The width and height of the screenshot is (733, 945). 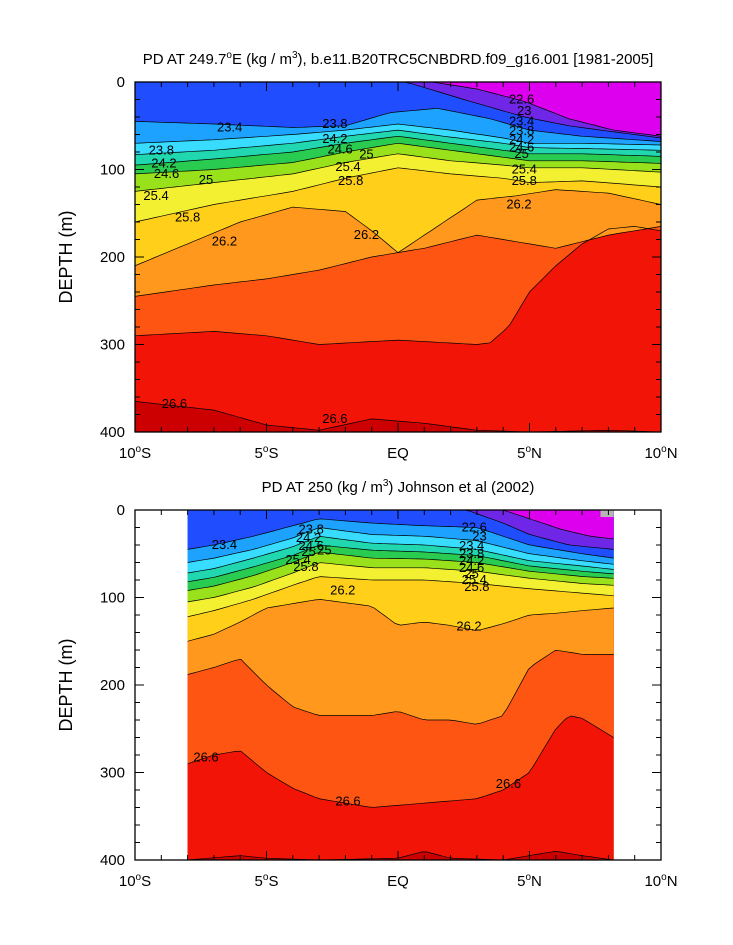 I want to click on y-axis-label: DEPTH (m), so click(x=66, y=685).